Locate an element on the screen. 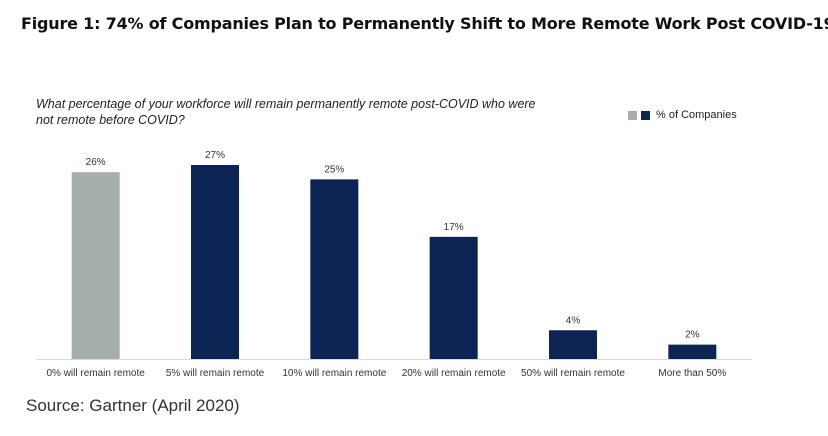 The height and width of the screenshot is (436, 828). source-note: Source: Gartner (April 2020) is located at coordinates (133, 405).